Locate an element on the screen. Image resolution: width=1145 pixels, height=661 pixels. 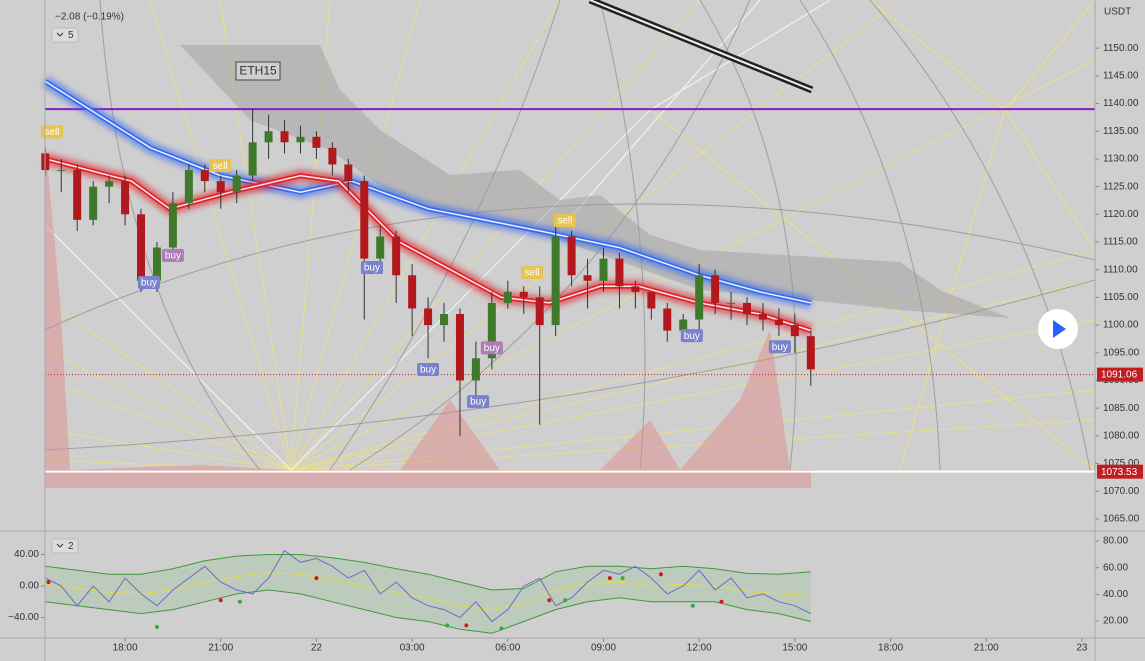
y-tick-label: 1070.00 is located at coordinates (1121, 491).